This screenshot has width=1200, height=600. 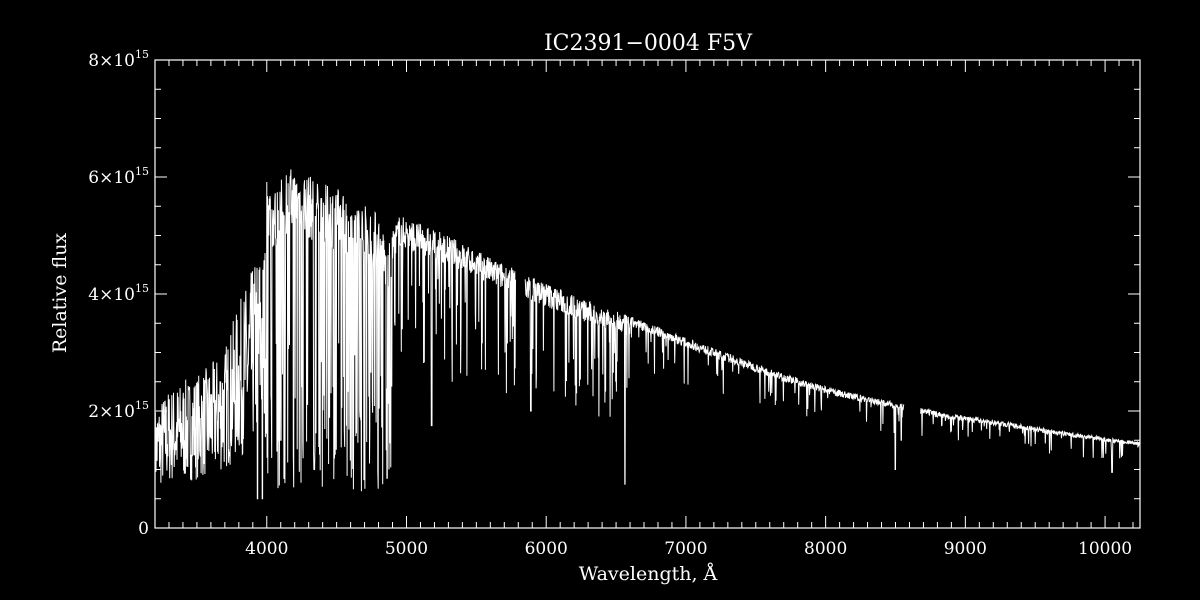 I want to click on y-tick-label: 6×10¹⁵, so click(x=118, y=176).